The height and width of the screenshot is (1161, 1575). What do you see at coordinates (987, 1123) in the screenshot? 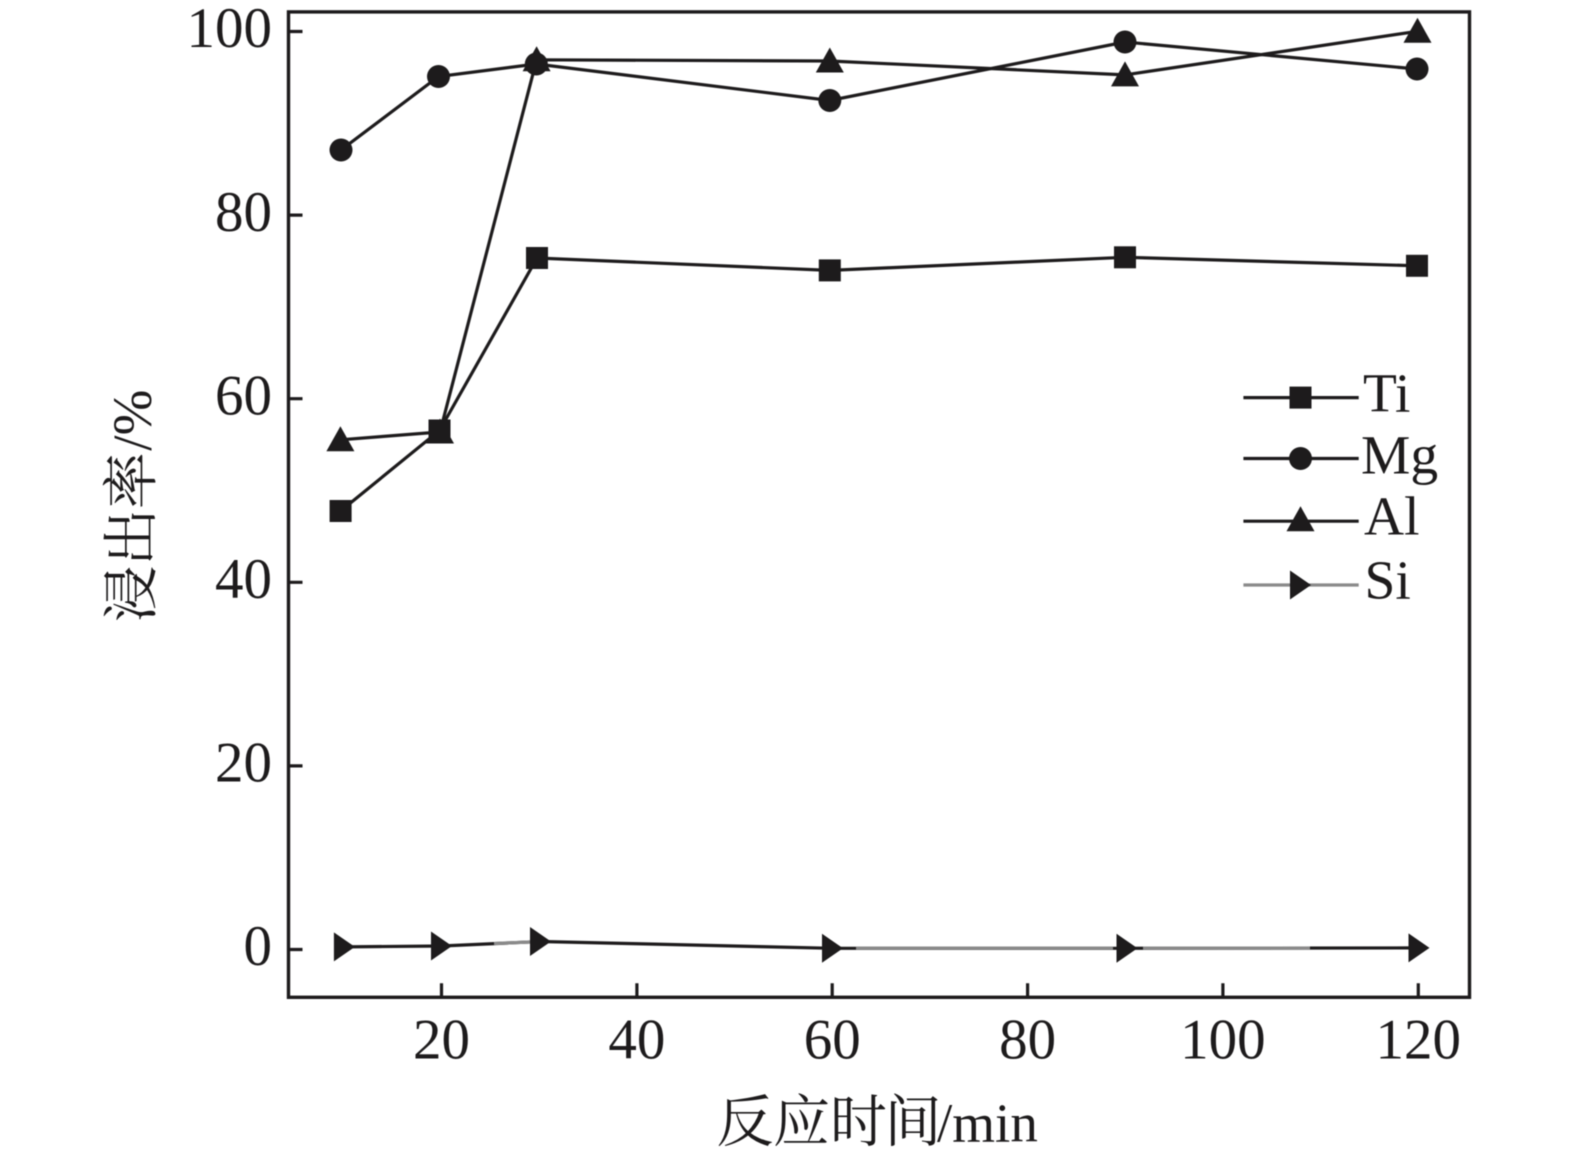
I see `svg-text: /min` at bounding box center [987, 1123].